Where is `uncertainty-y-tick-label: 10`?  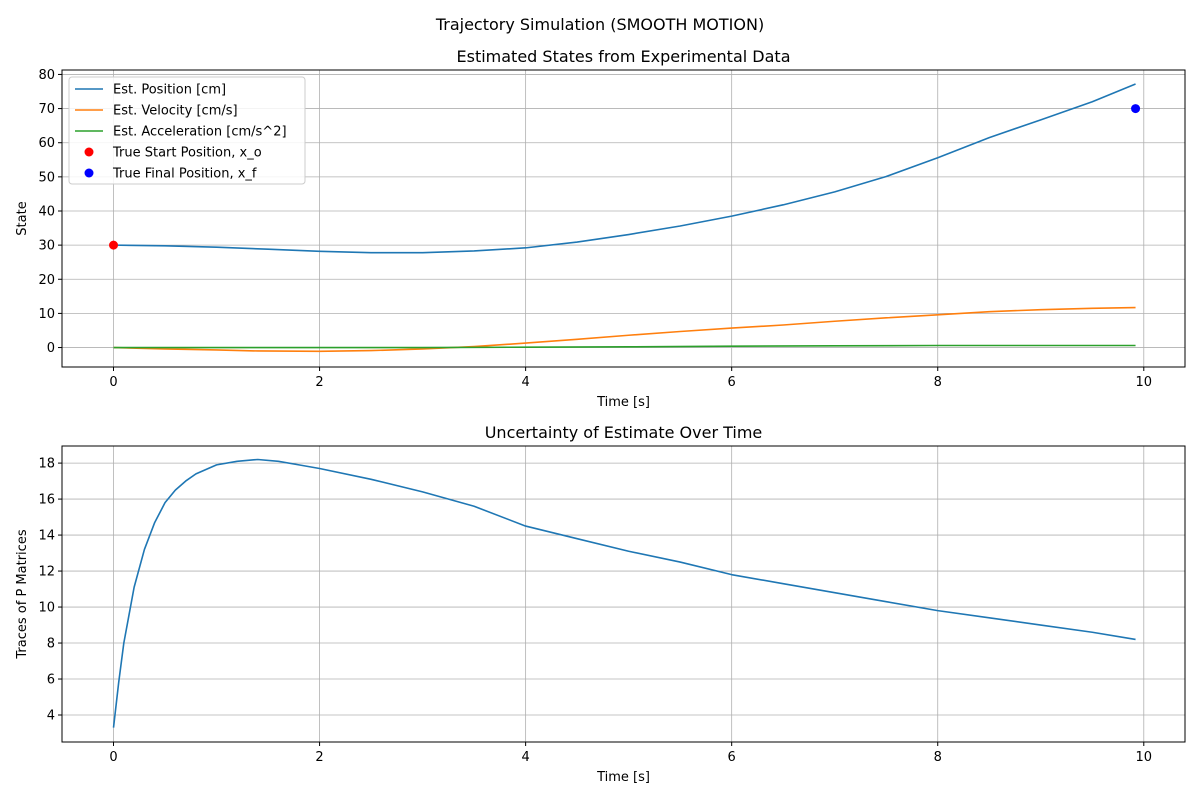
uncertainty-y-tick-label: 10 is located at coordinates (46, 608).